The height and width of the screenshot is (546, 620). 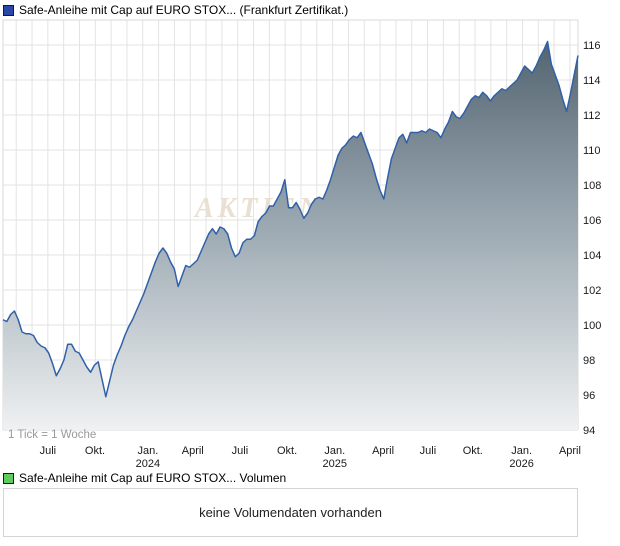 What do you see at coordinates (592, 221) in the screenshot?
I see `y-axis-tick-label: 106` at bounding box center [592, 221].